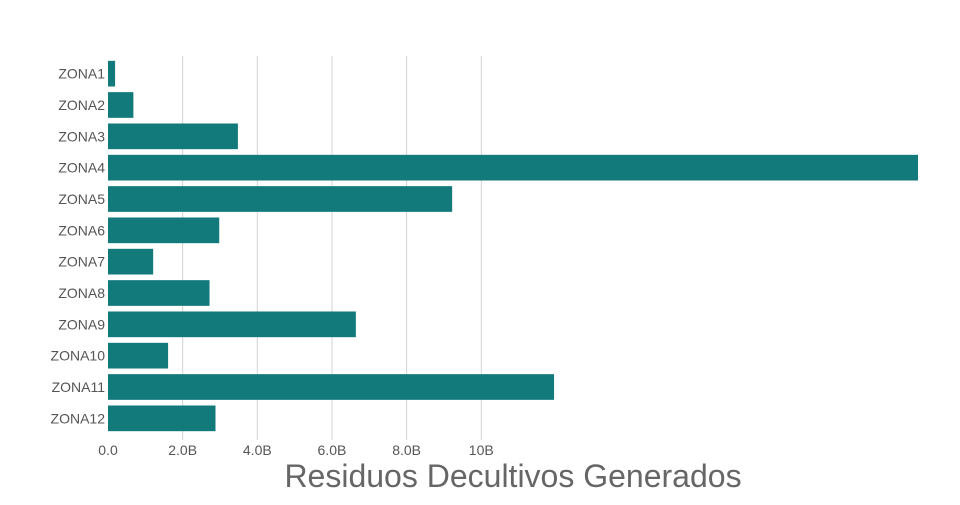  Describe the element at coordinates (257, 450) in the screenshot. I see `x-tick-label: 4.0B` at that location.